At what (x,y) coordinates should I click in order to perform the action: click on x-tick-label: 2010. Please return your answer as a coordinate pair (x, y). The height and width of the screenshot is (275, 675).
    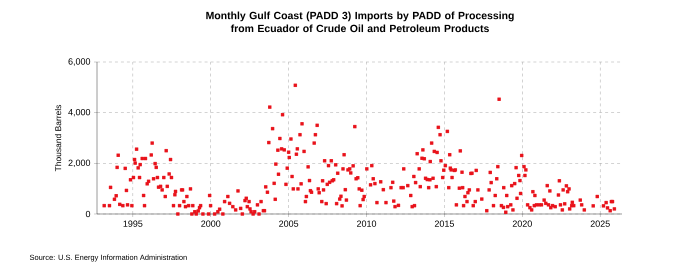
    Looking at the image, I should click on (366, 223).